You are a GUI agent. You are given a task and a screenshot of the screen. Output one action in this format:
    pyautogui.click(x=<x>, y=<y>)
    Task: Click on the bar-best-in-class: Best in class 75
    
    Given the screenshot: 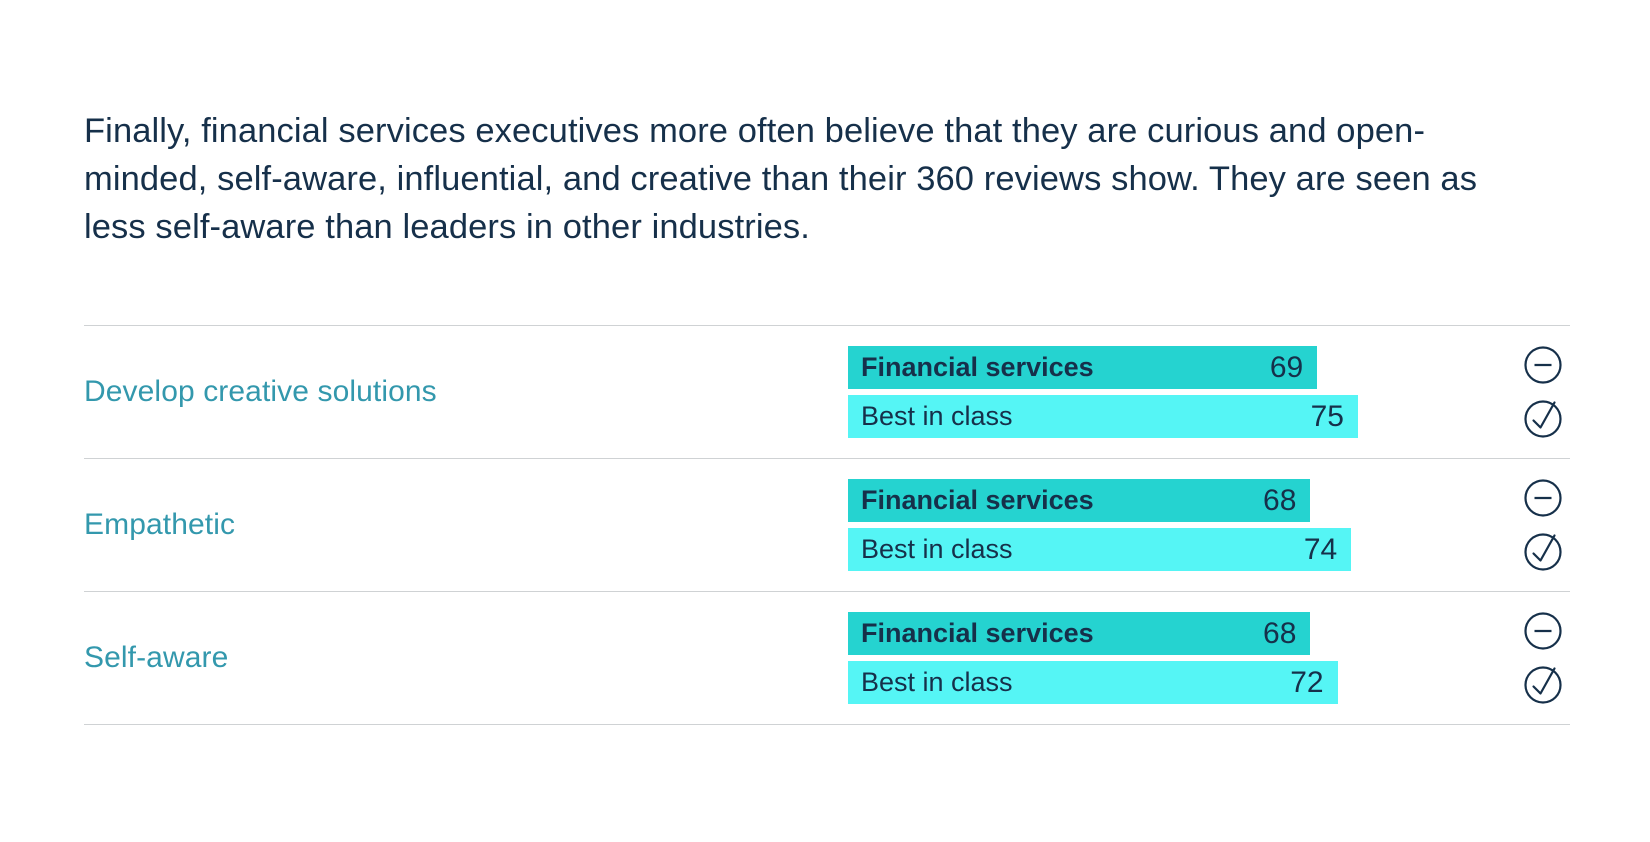 What is the action you would take?
    pyautogui.click(x=1103, y=416)
    